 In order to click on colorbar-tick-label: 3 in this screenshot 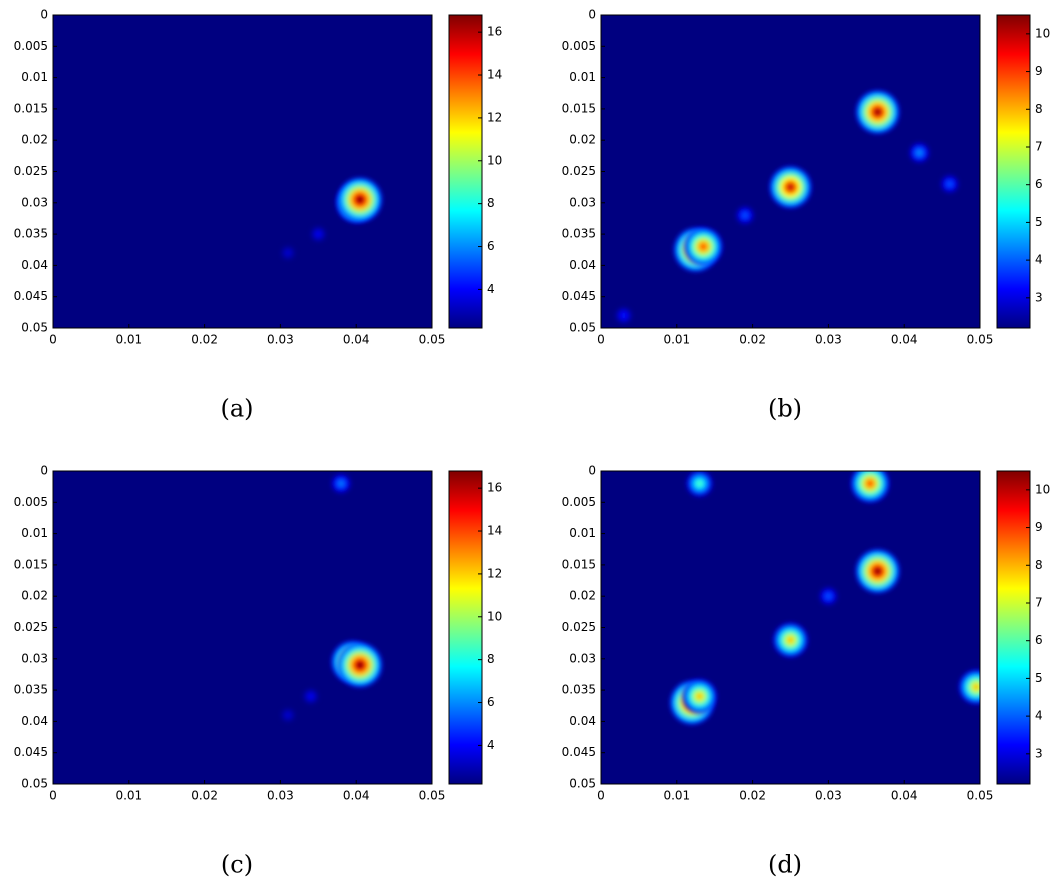, I will do `click(1039, 753)`.